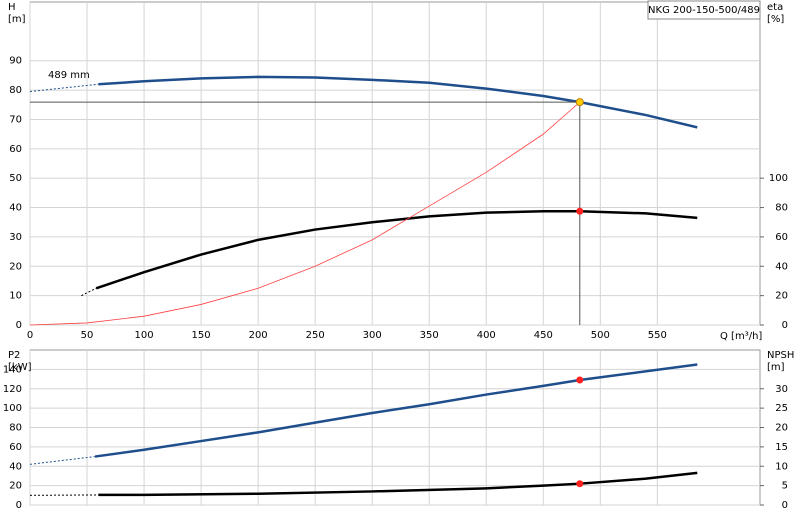 This screenshot has height=520, width=800. Describe the element at coordinates (17, 19) in the screenshot. I see `y-unit: [m]` at that location.